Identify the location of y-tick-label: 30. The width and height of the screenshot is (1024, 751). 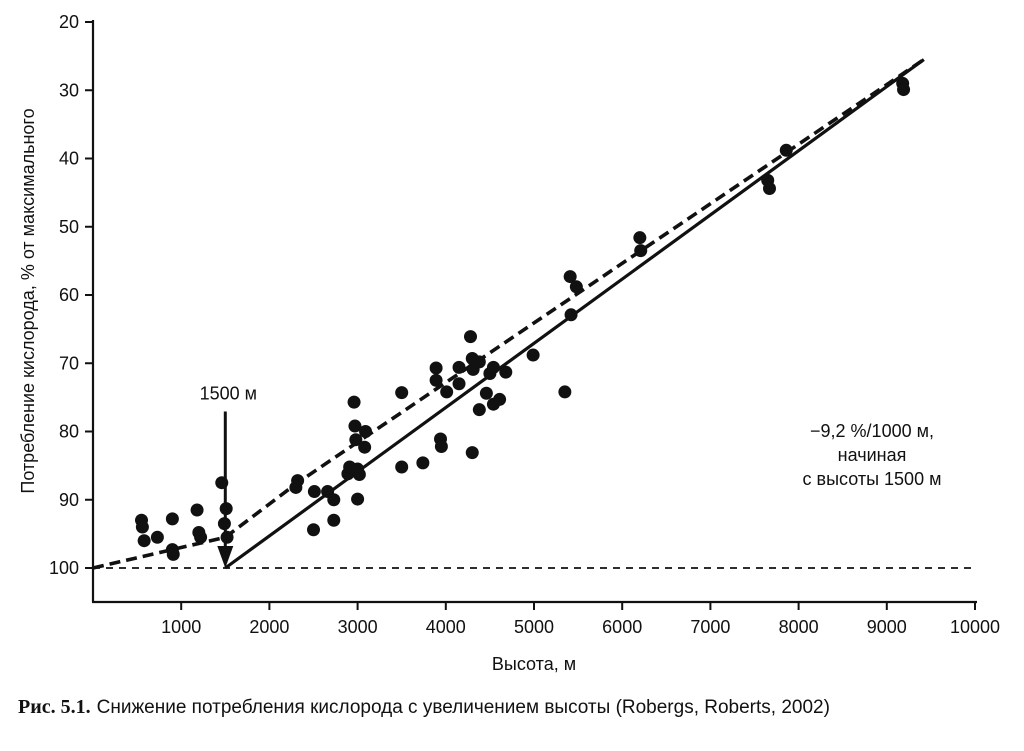
(69, 90).